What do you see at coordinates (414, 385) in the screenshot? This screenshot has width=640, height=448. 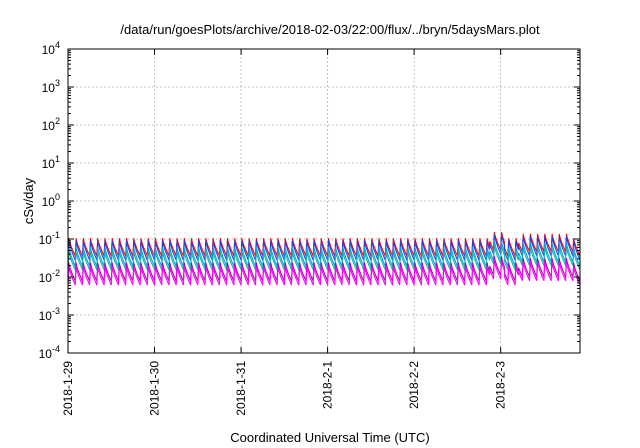 I see `x-tick-label: 2018-2-2` at bounding box center [414, 385].